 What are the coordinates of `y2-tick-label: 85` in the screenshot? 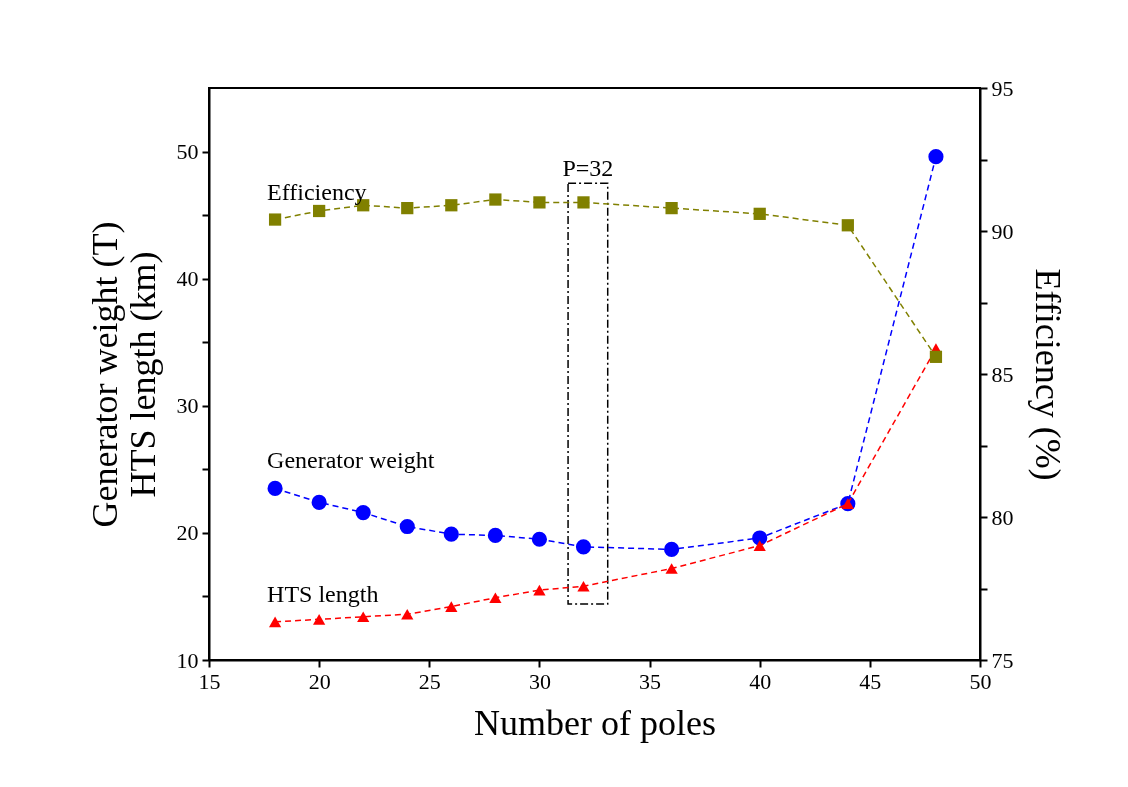 It's located at (1002, 374).